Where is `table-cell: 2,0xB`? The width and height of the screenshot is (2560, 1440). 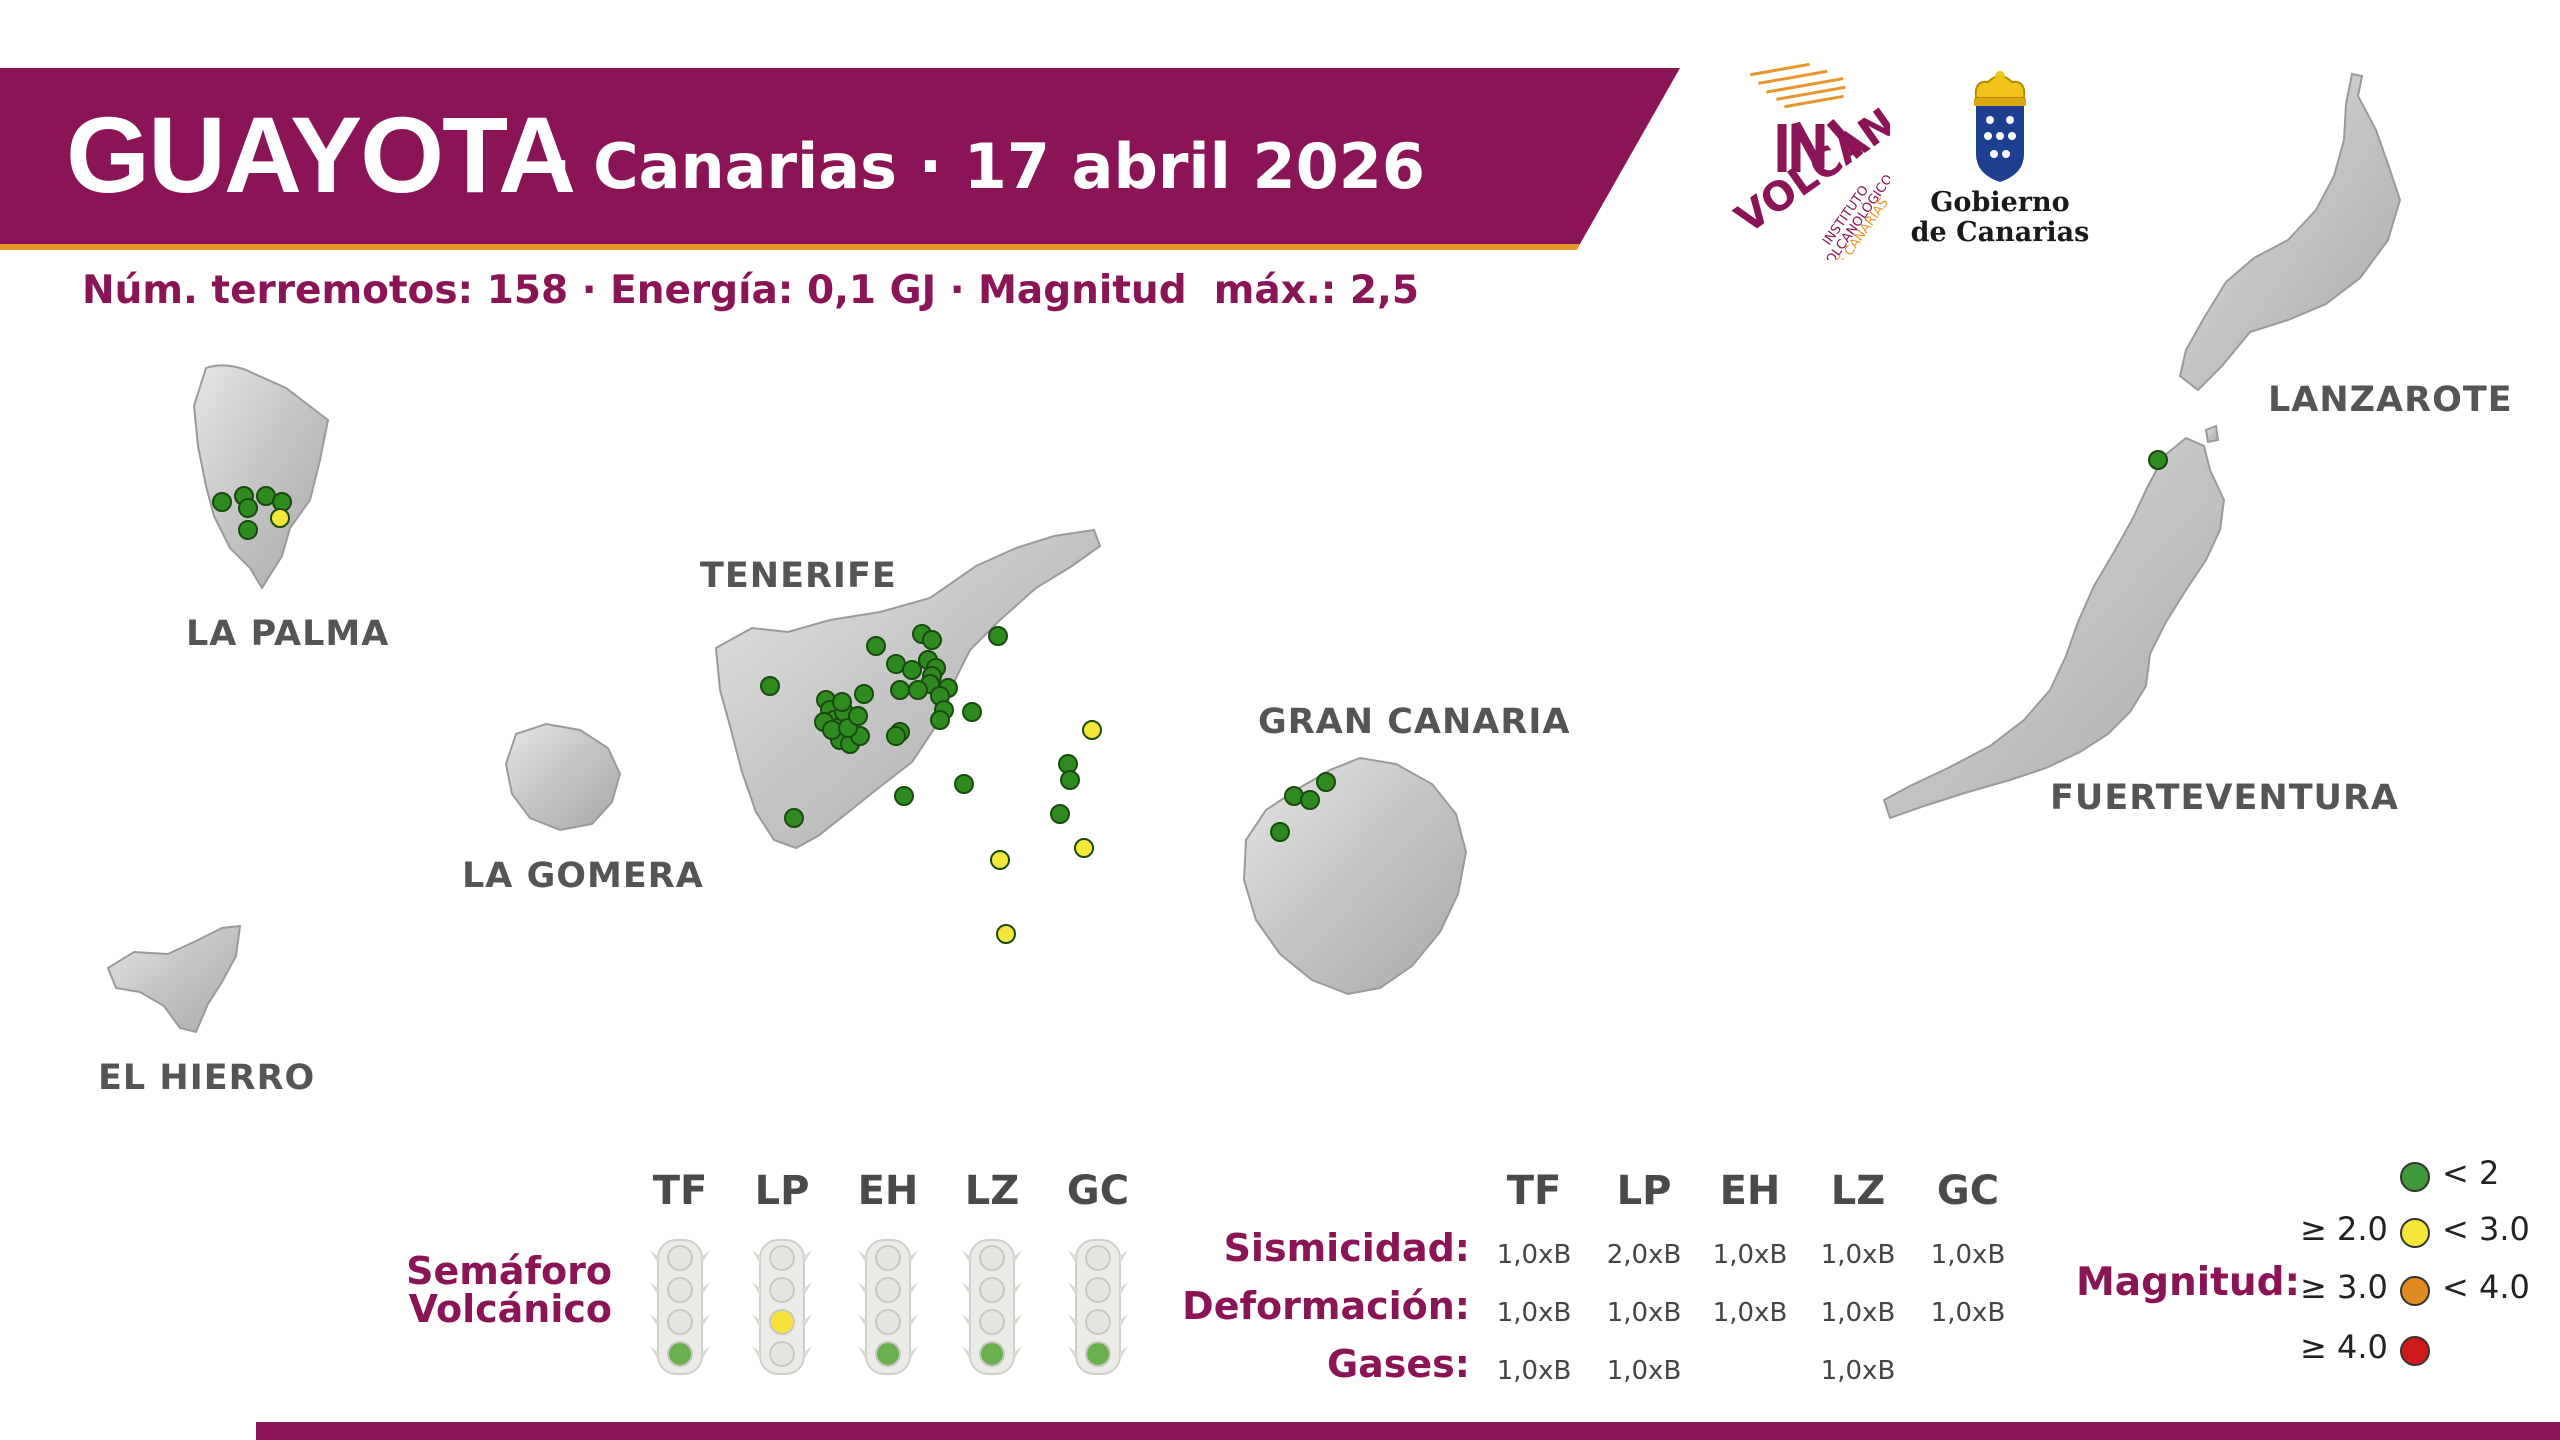 table-cell: 2,0xB is located at coordinates (1644, 1255).